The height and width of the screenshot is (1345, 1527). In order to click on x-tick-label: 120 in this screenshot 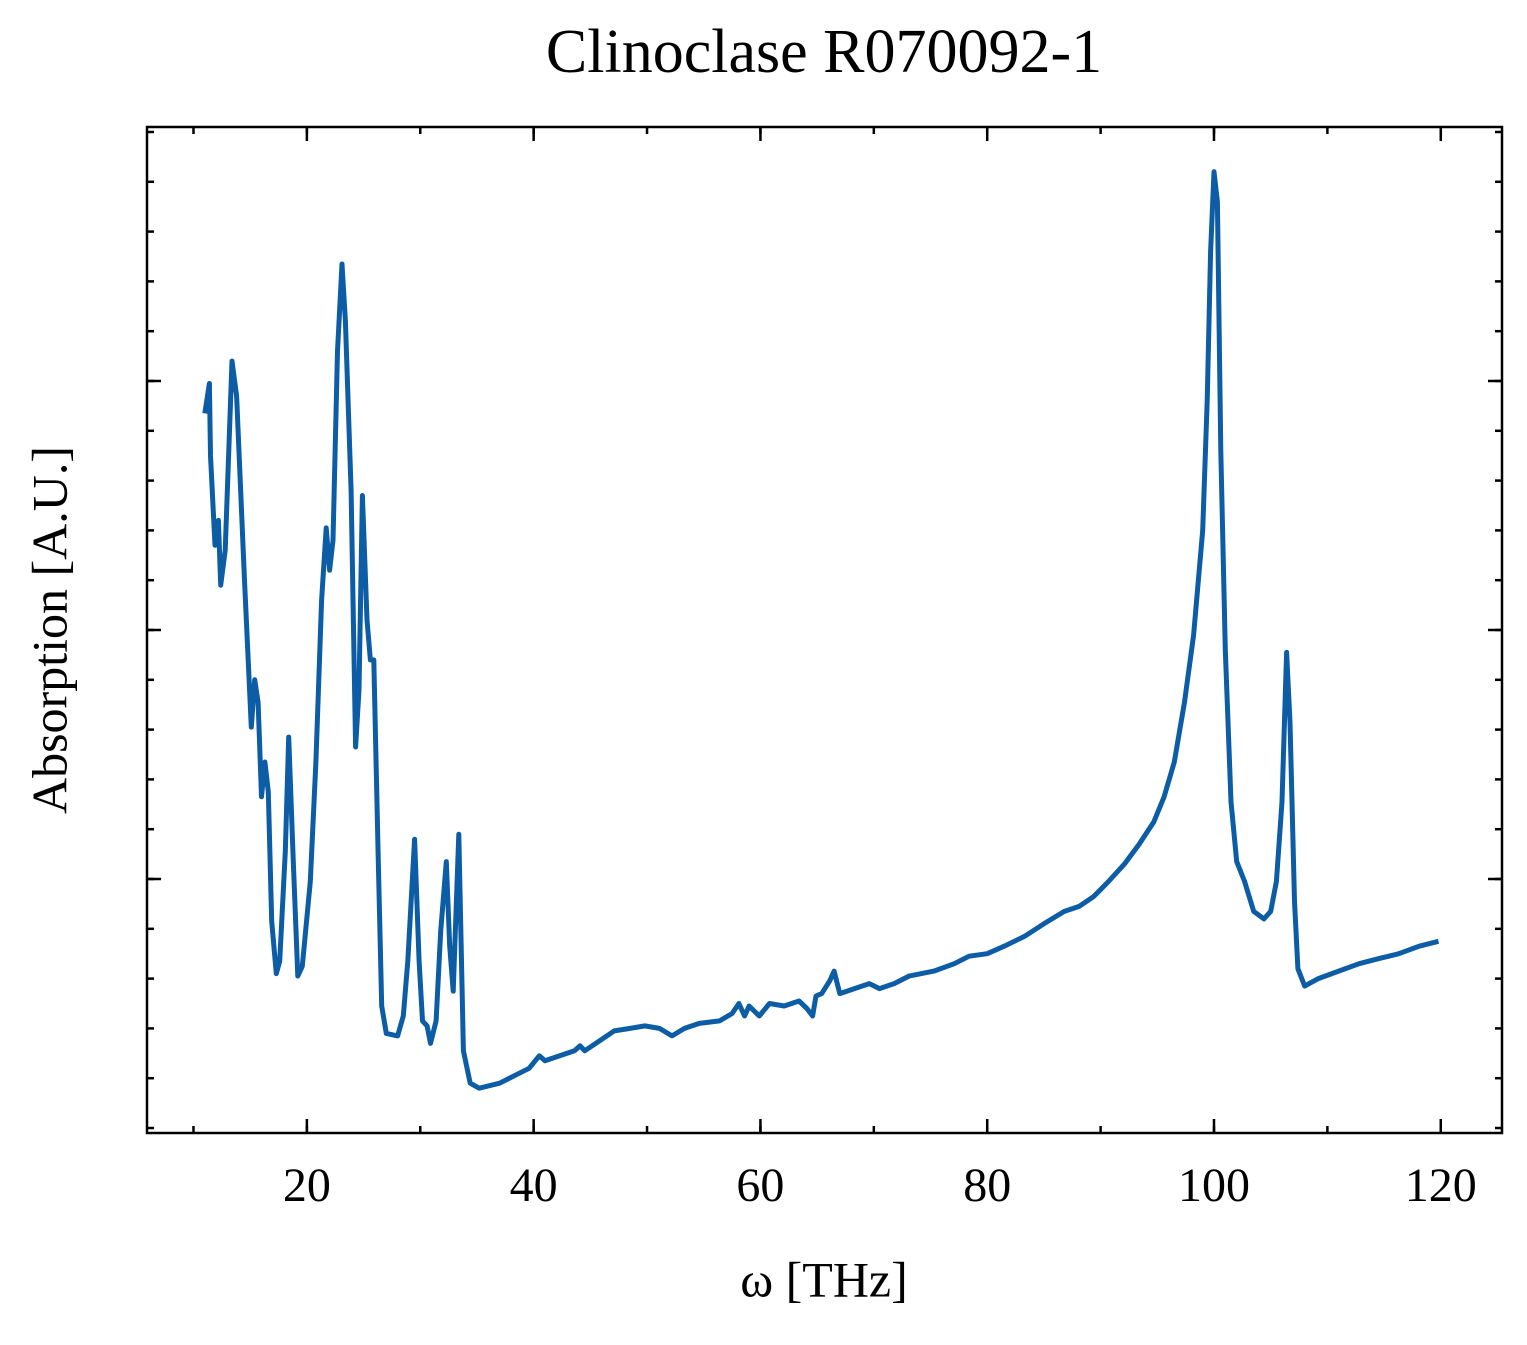, I will do `click(1441, 1185)`.